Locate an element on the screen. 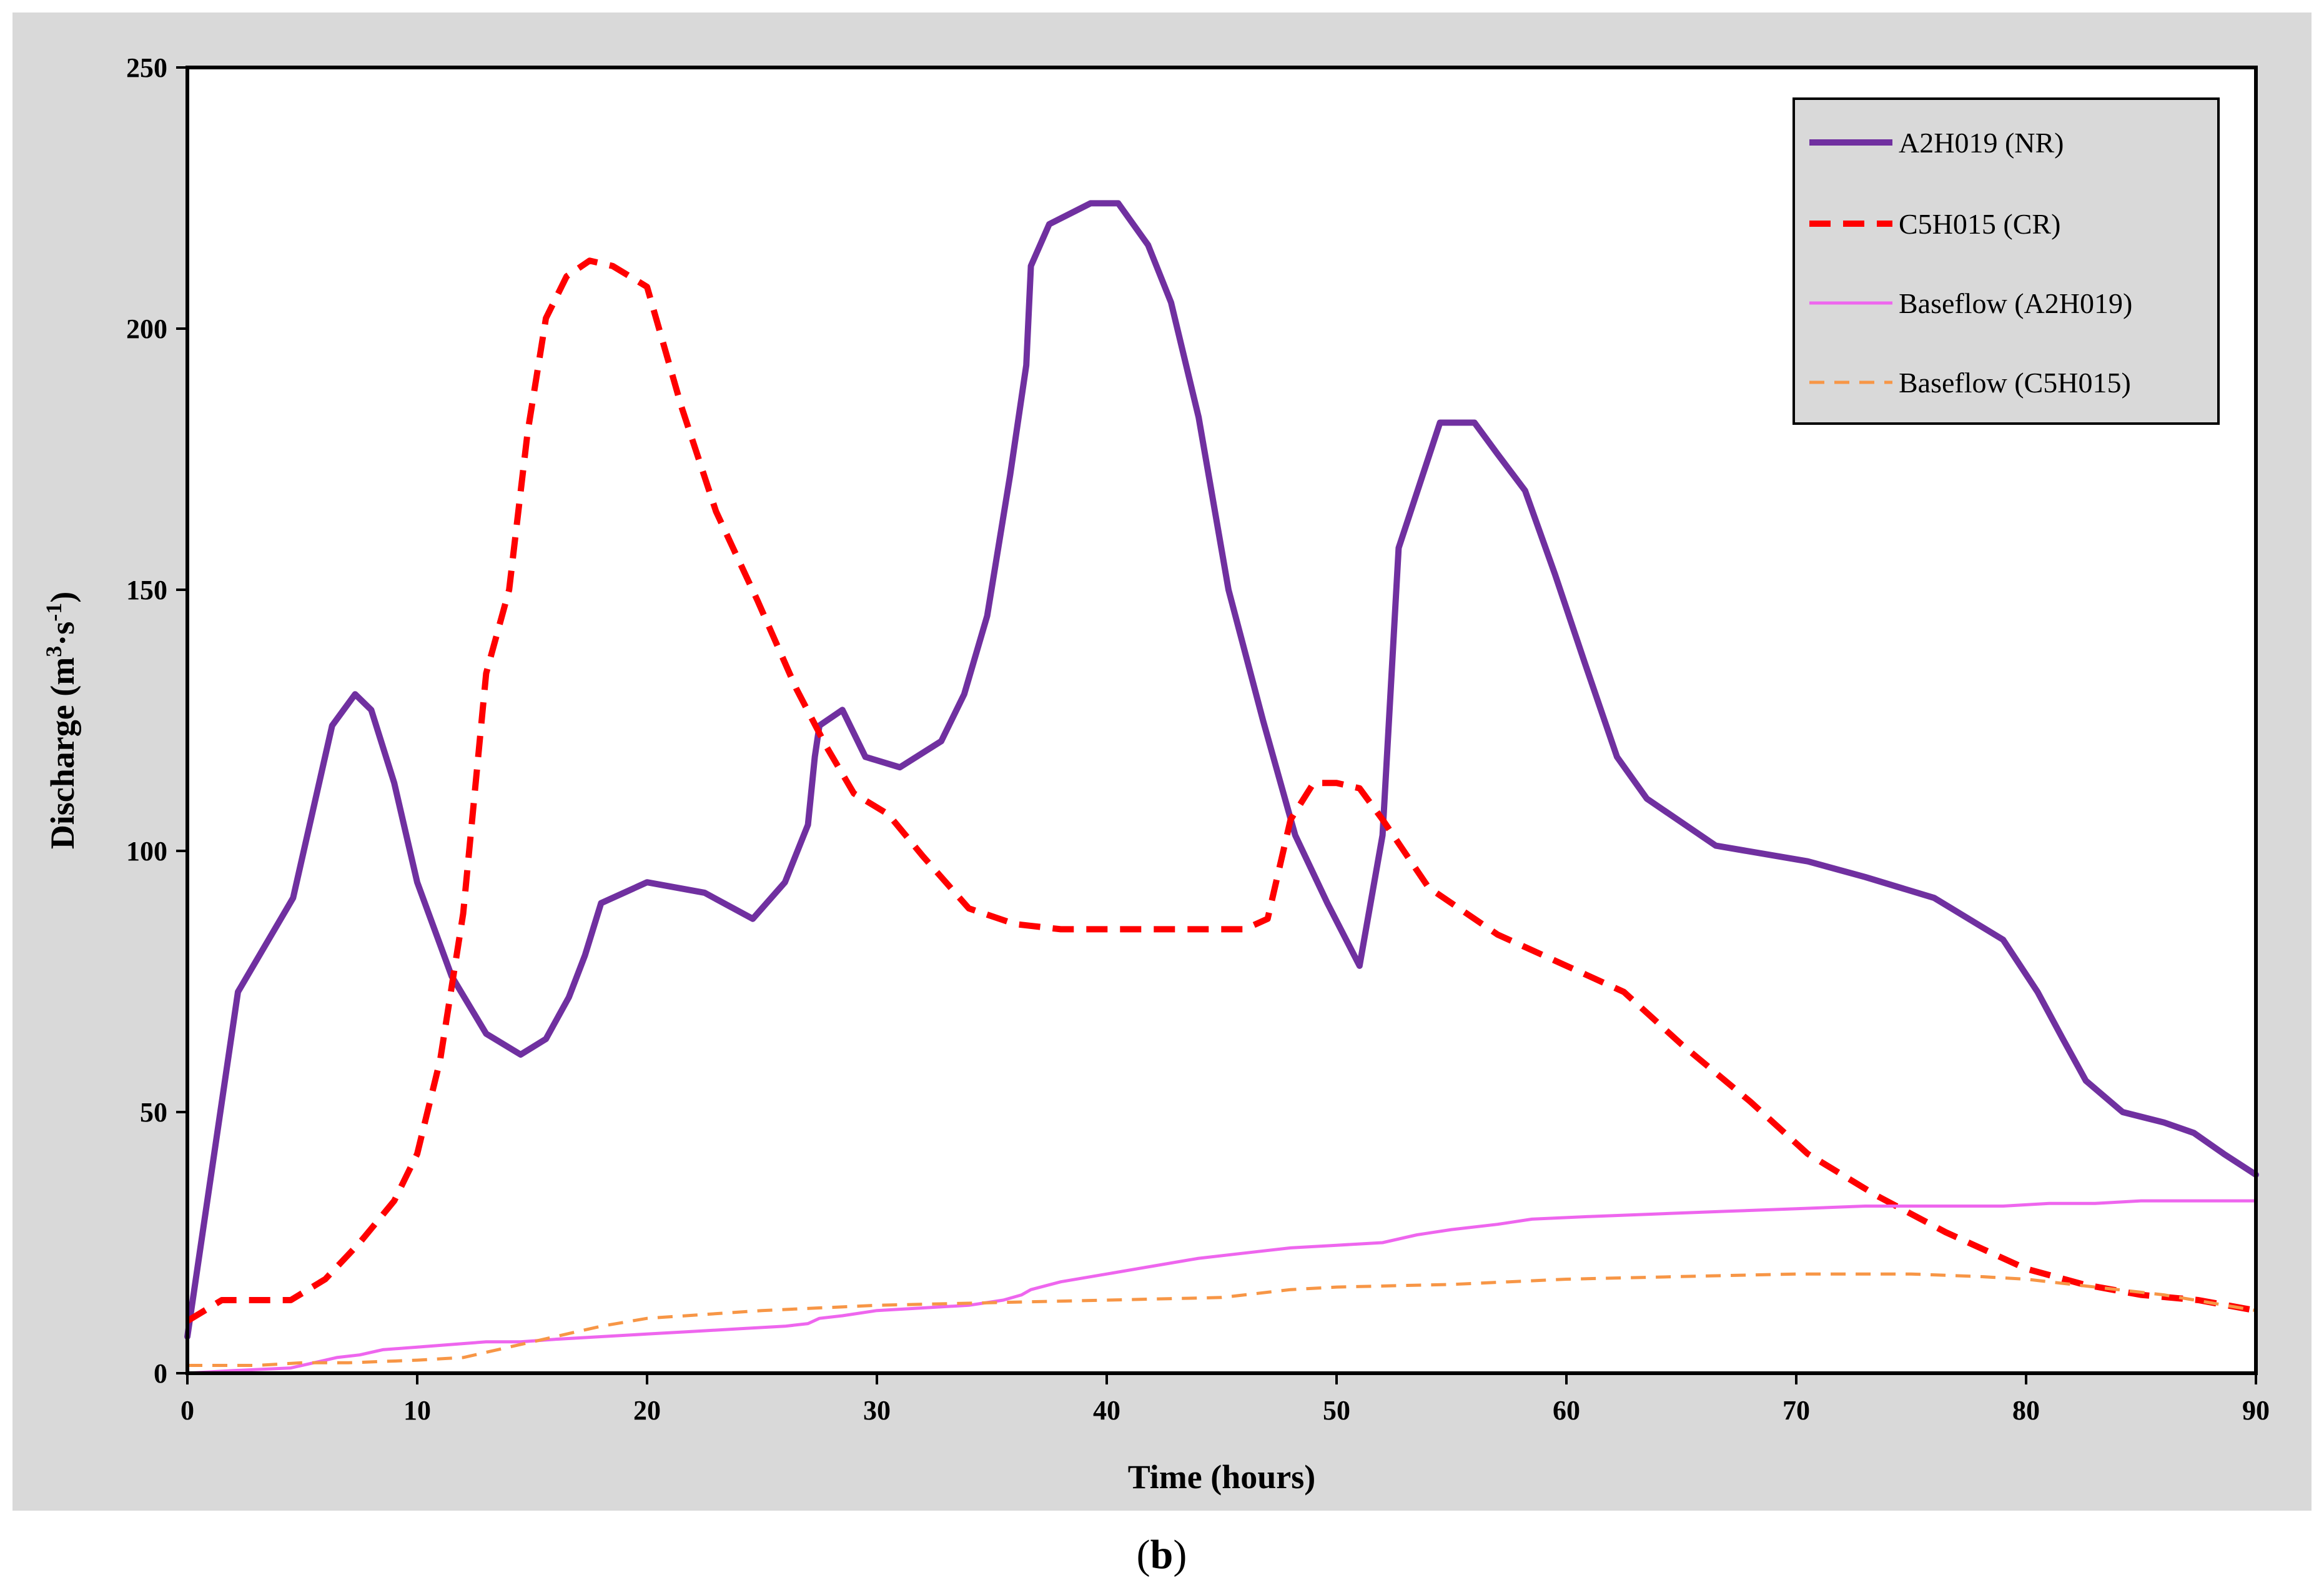  y-tick-label: 0 is located at coordinates (160, 1373).